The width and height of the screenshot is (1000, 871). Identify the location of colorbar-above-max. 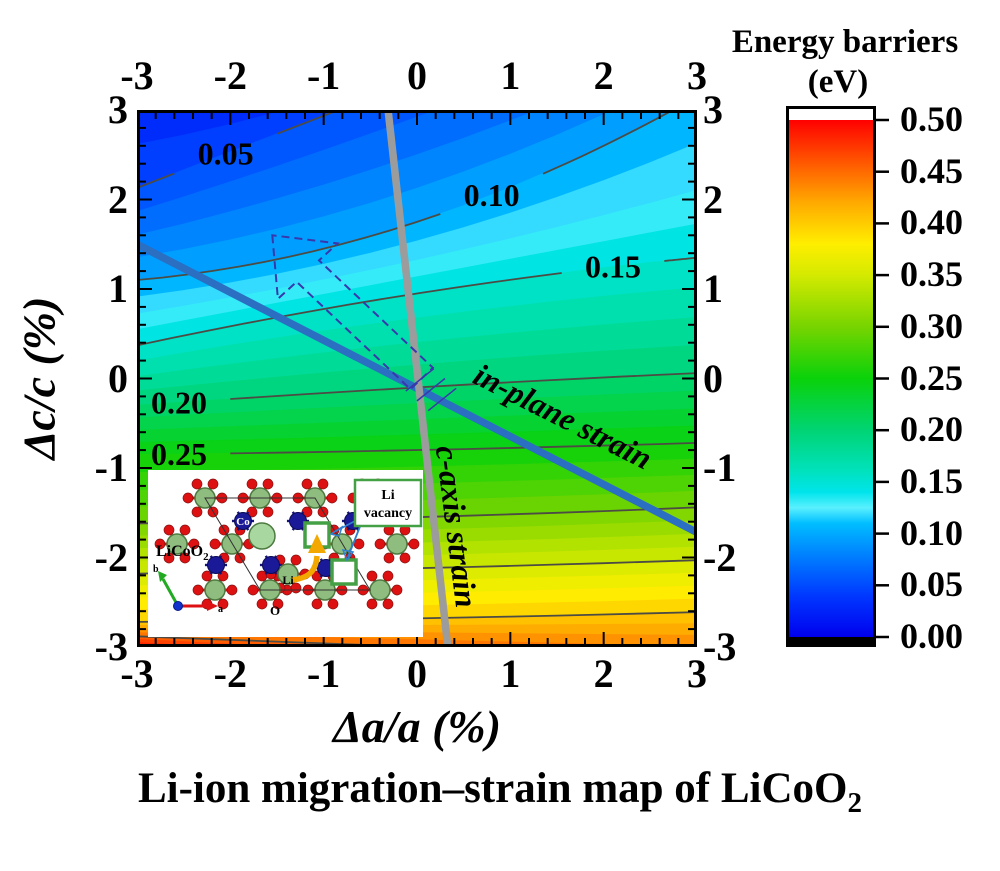
(831, 114).